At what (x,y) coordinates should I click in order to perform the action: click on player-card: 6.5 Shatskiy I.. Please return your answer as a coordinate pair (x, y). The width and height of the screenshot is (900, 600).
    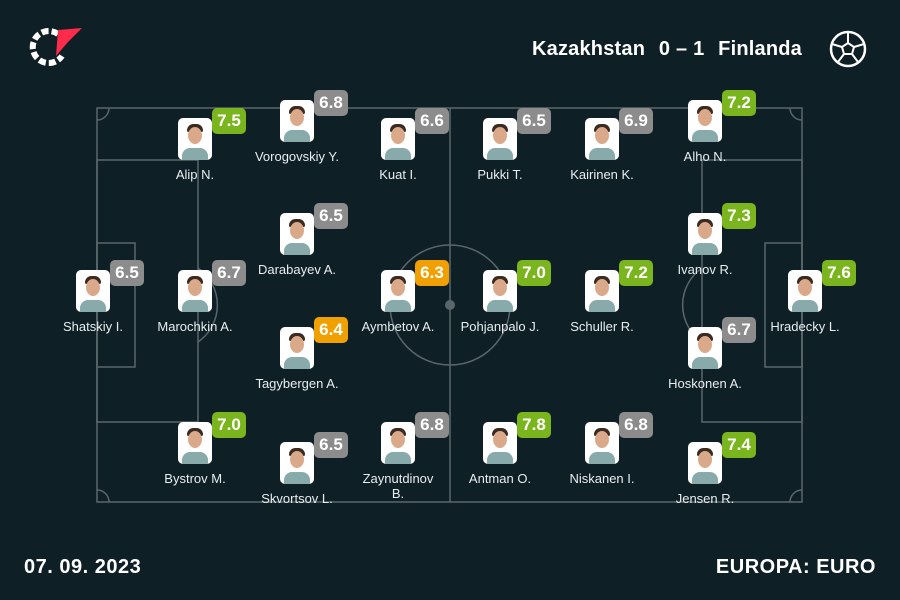
    Looking at the image, I should click on (93, 297).